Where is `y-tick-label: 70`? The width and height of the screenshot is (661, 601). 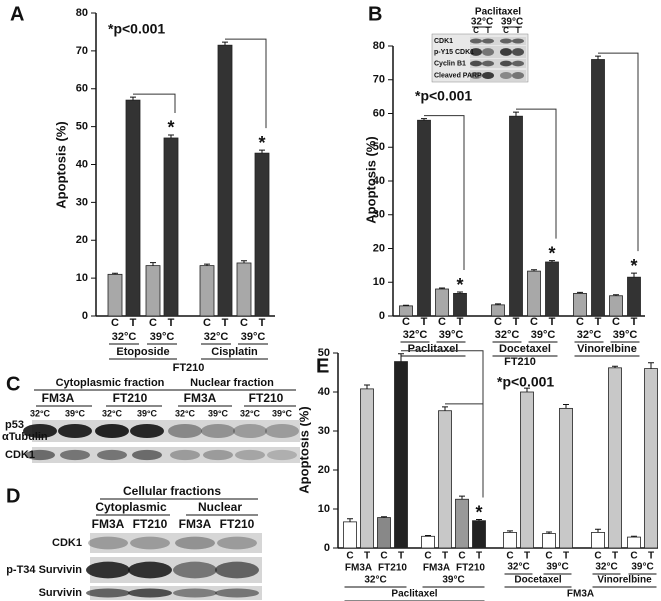
y-tick-label: 70 is located at coordinates (82, 51).